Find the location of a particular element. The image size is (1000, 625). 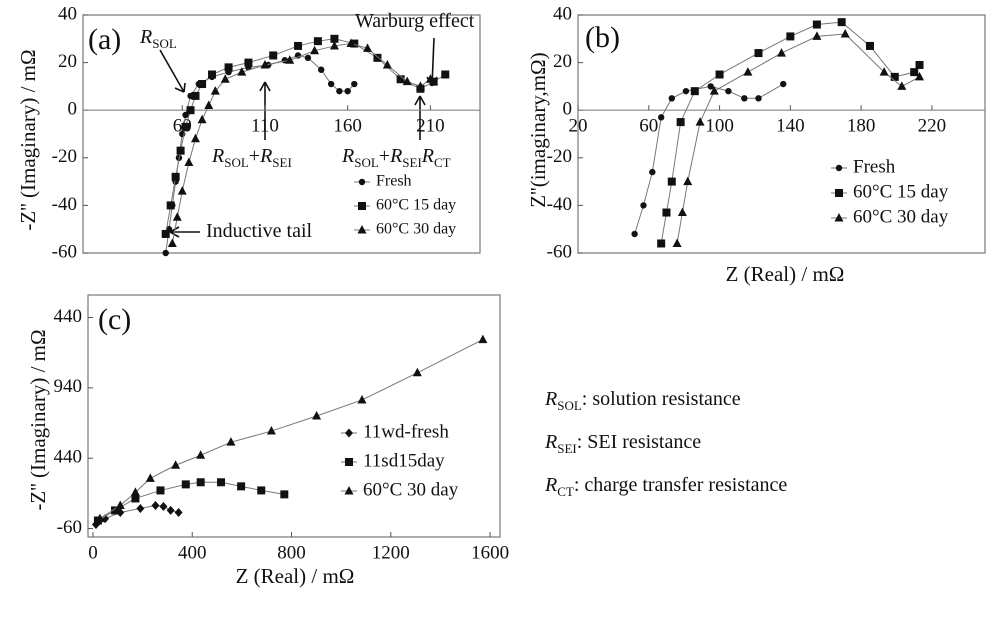

x-tick-label: 180 is located at coordinates (861, 126).